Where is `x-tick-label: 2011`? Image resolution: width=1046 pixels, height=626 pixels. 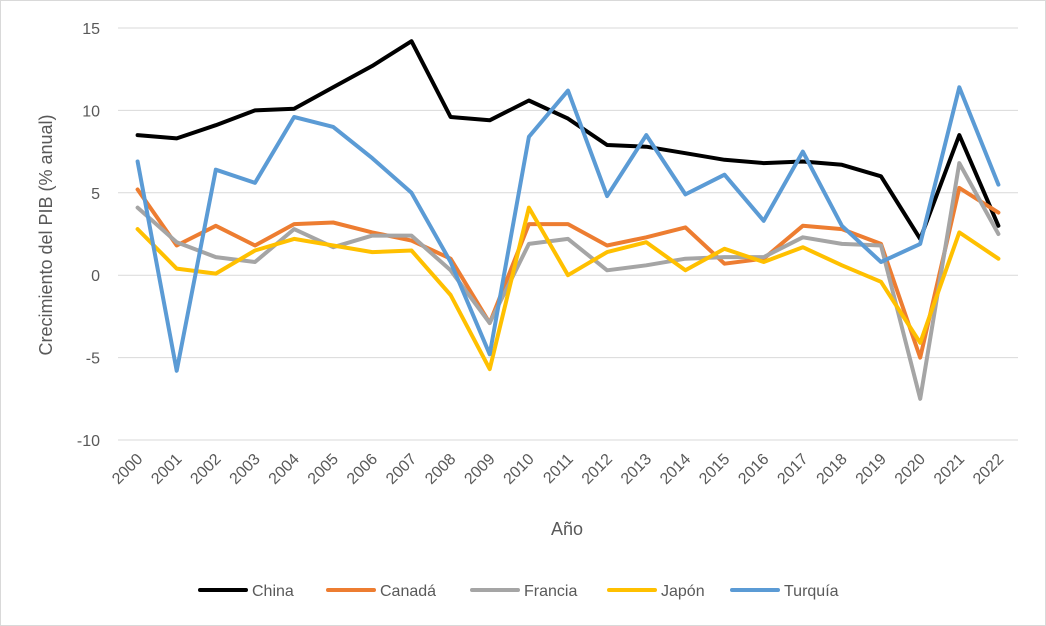 x-tick-label: 2011 is located at coordinates (558, 469).